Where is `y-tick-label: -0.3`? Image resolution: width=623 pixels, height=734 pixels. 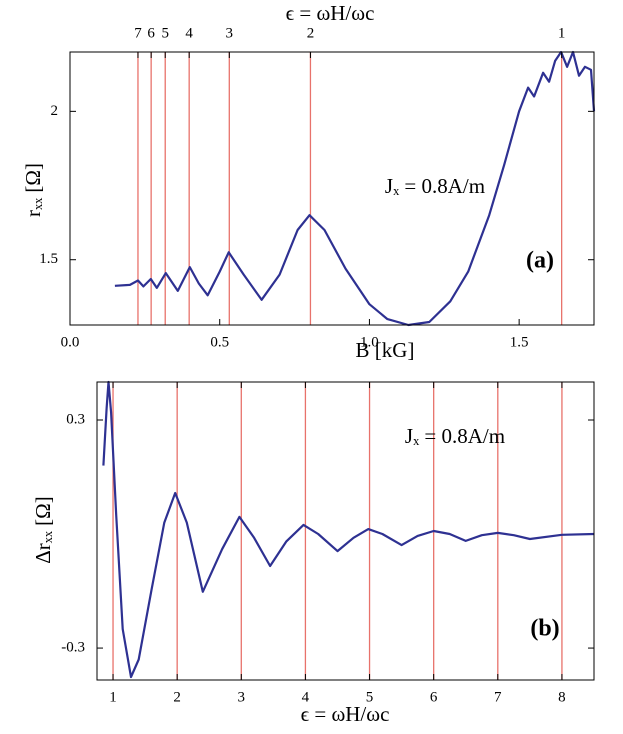
y-tick-label: -0.3 is located at coordinates (73, 648).